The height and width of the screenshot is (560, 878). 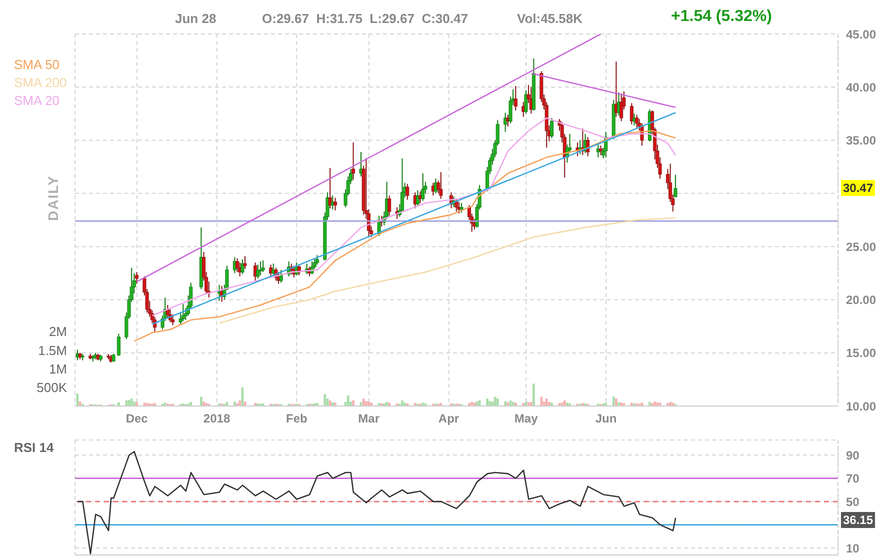 What do you see at coordinates (365, 18) in the screenshot?
I see `text: O:29.67 H:31.75 L:29.67 C:30.47` at bounding box center [365, 18].